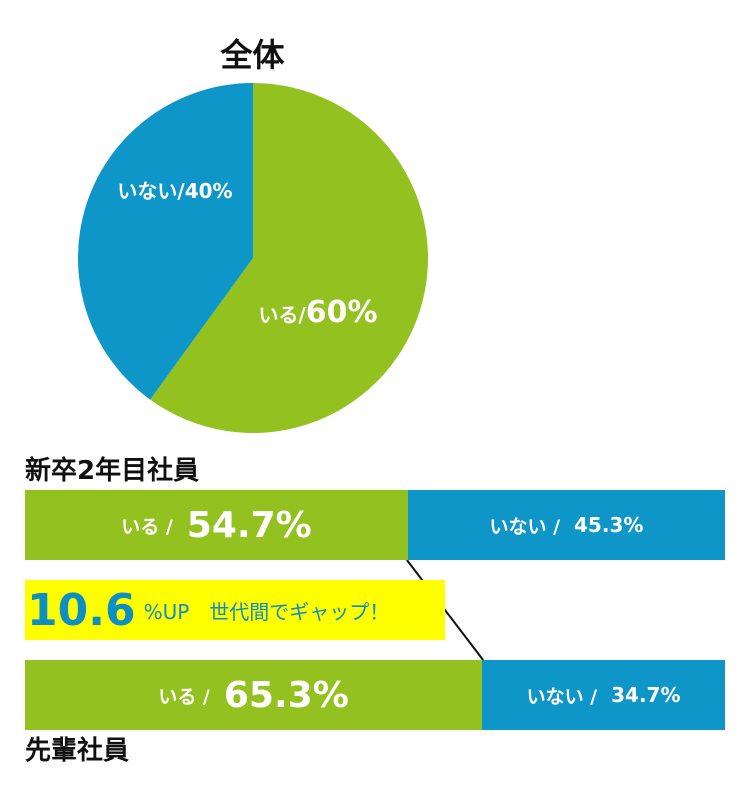 The width and height of the screenshot is (748, 800). I want to click on gap-callout: 10.6 %UP 世代間でギャップ！, so click(235, 610).